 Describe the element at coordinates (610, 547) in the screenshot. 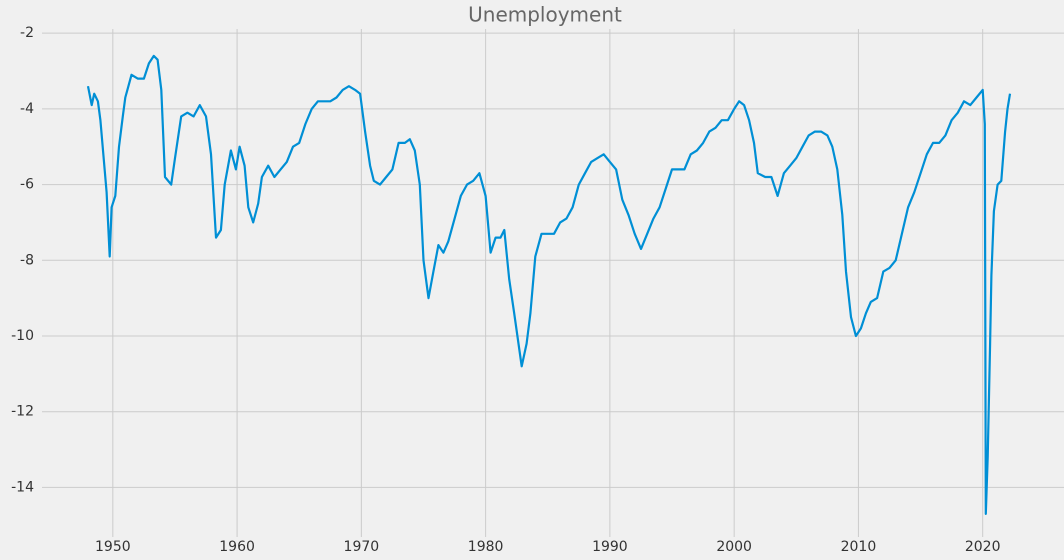

I see `x-tick-label: 1990` at that location.